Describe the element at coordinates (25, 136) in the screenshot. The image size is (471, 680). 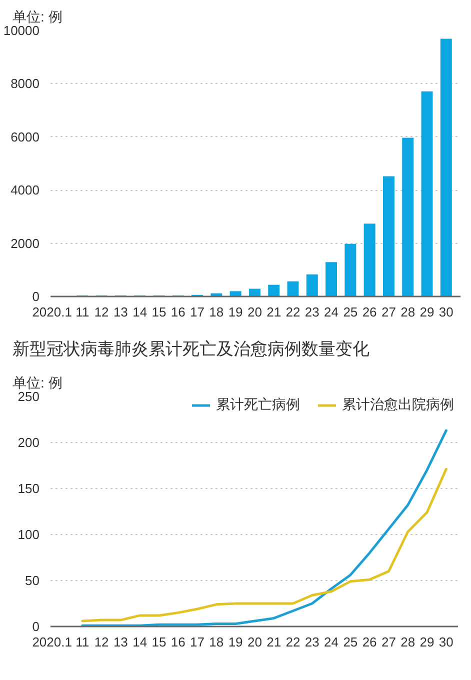
I see `y-tick-label: 6000` at that location.